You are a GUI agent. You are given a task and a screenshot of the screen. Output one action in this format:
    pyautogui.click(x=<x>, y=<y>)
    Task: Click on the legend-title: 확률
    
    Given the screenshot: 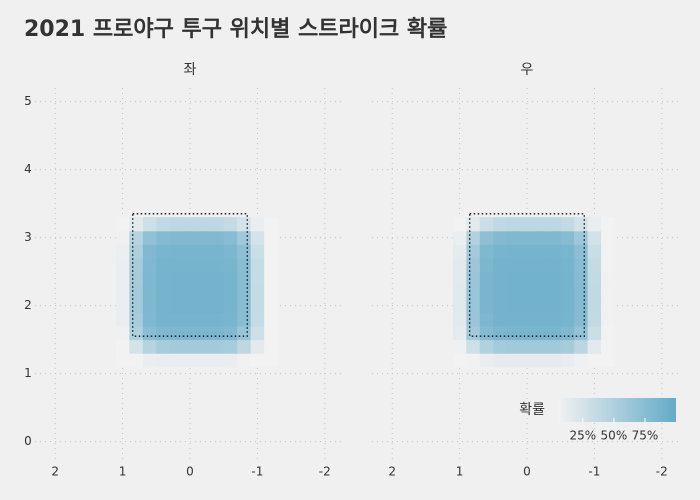 What is the action you would take?
    pyautogui.click(x=532, y=410)
    